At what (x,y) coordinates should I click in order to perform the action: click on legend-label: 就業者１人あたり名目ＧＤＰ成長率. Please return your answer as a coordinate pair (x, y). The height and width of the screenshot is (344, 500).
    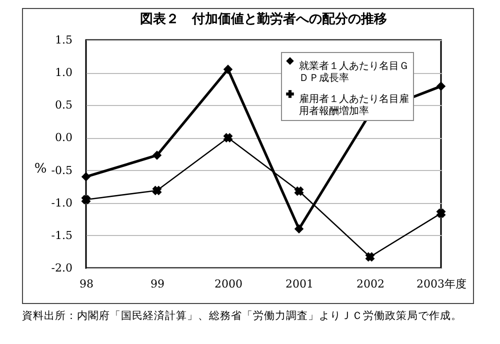
    Looking at the image, I should click on (354, 72).